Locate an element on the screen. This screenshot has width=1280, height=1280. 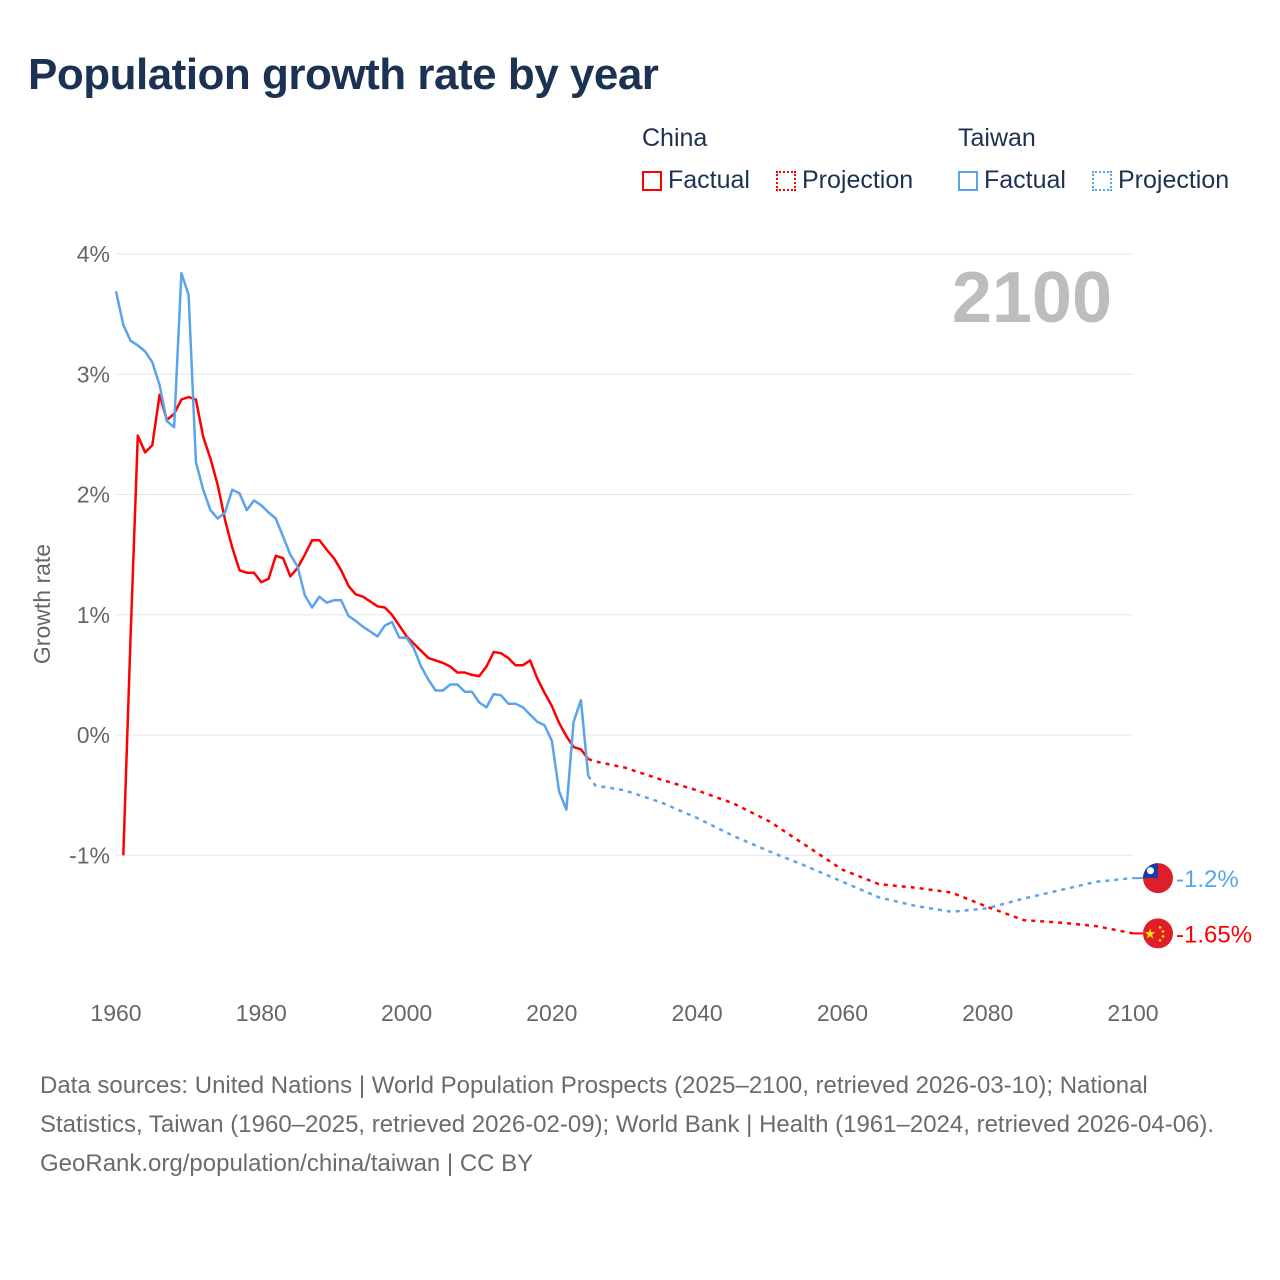
legend-taiwan-projection: Projection is located at coordinates (1160, 180).